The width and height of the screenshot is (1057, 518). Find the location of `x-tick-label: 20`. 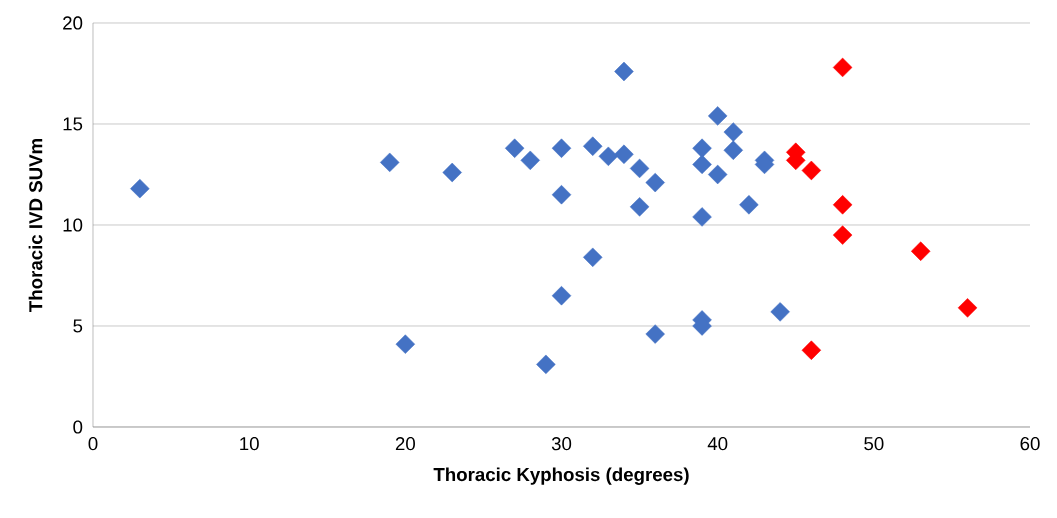

x-tick-label: 20 is located at coordinates (405, 444).